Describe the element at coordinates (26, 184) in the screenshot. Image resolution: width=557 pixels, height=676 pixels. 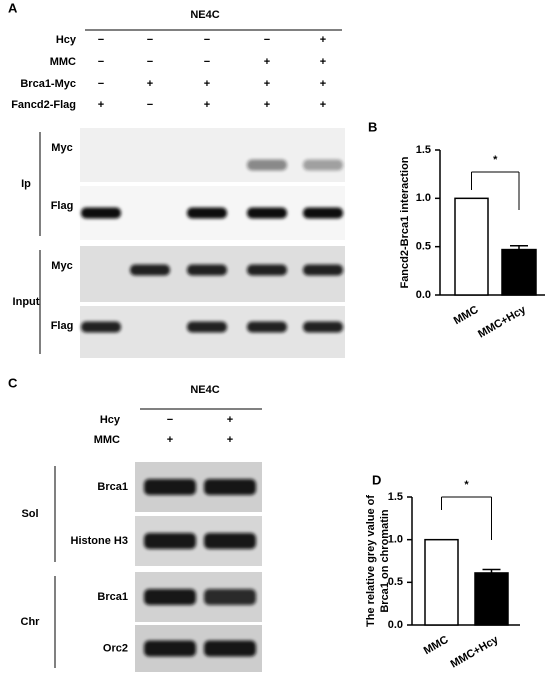
I see `group-label: Ip` at that location.